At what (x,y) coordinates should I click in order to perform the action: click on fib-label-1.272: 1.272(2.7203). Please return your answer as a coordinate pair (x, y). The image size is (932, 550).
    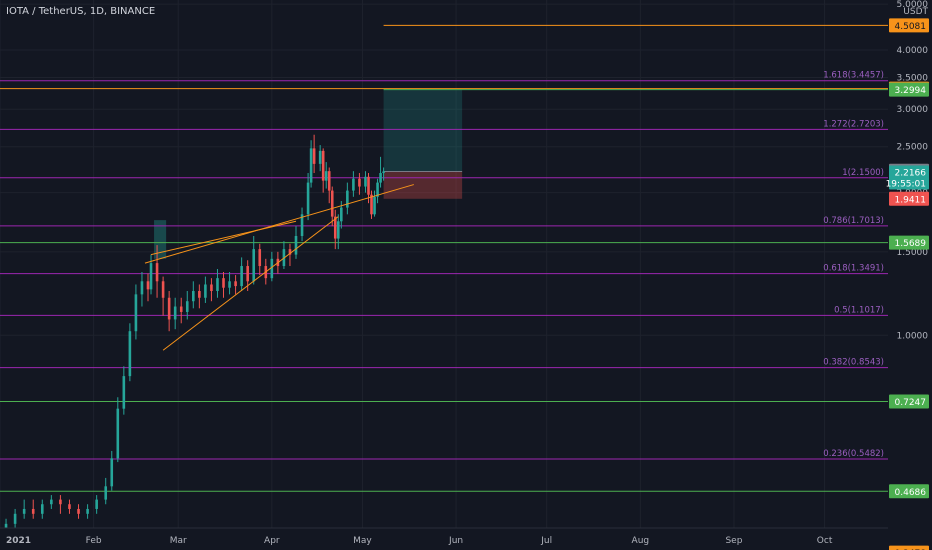
    Looking at the image, I should click on (853, 124).